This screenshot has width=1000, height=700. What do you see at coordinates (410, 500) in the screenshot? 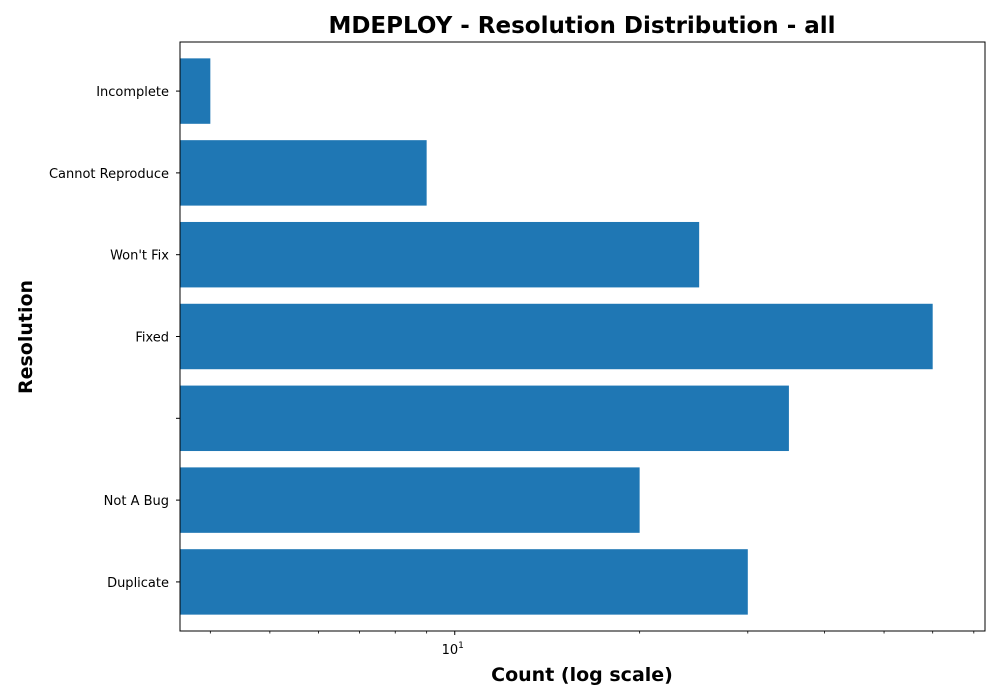
I see `bar-not-a-bug` at bounding box center [410, 500].